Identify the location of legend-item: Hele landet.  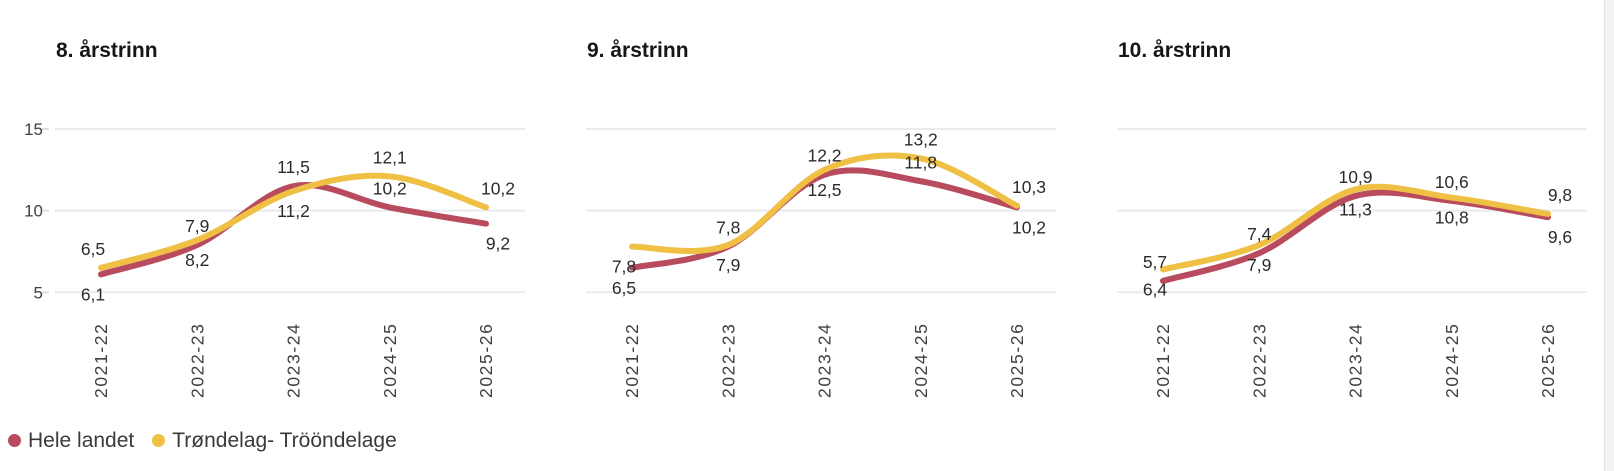
(71, 440).